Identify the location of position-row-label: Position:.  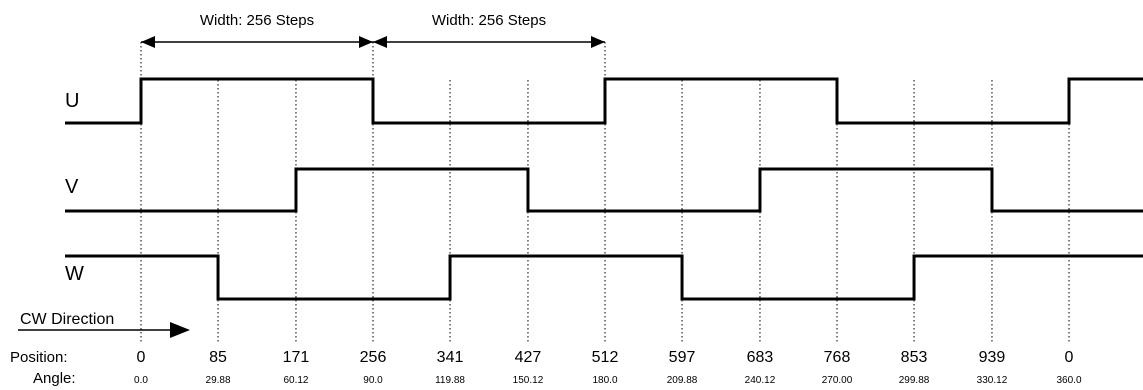
(39, 357).